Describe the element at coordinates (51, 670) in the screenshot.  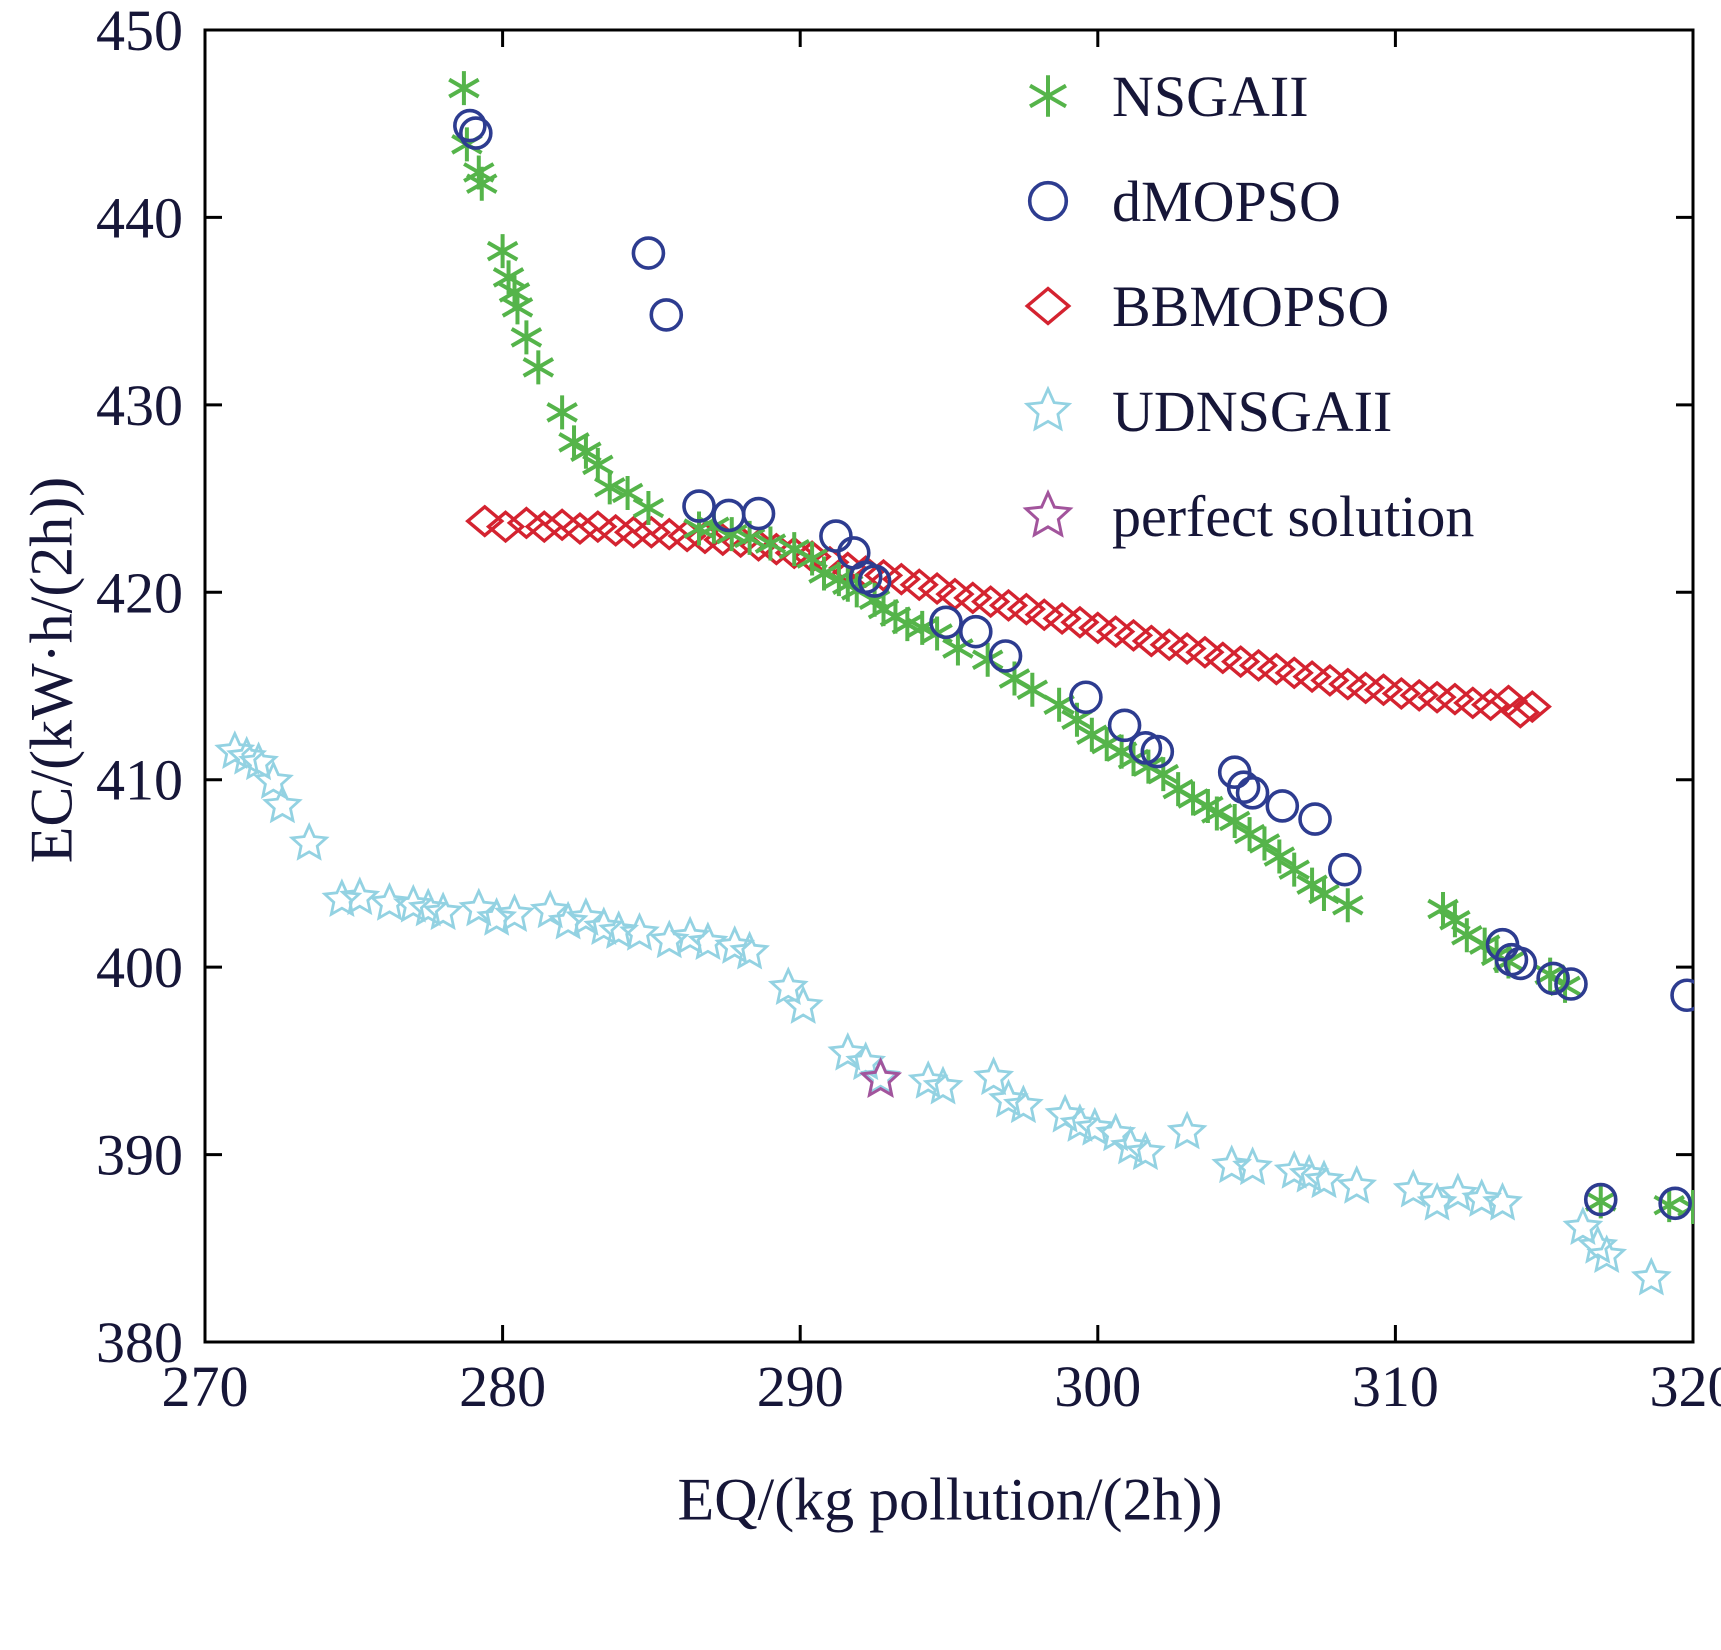
I see `y-axis-title: EC/(kW·h/(2h))` at that location.